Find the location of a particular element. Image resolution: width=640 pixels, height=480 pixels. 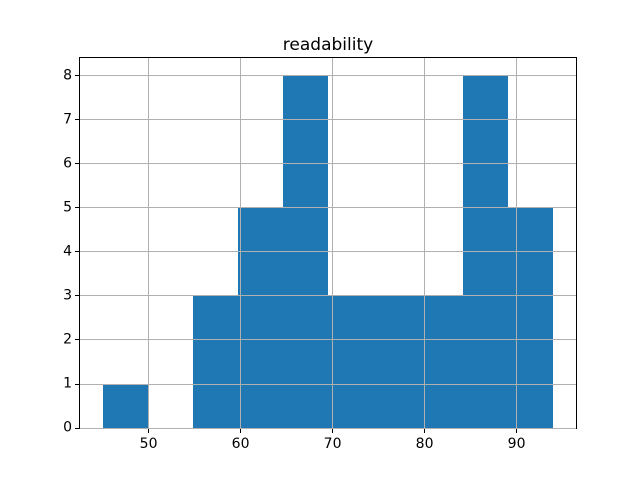

x-tick-label: 70 is located at coordinates (332, 444).